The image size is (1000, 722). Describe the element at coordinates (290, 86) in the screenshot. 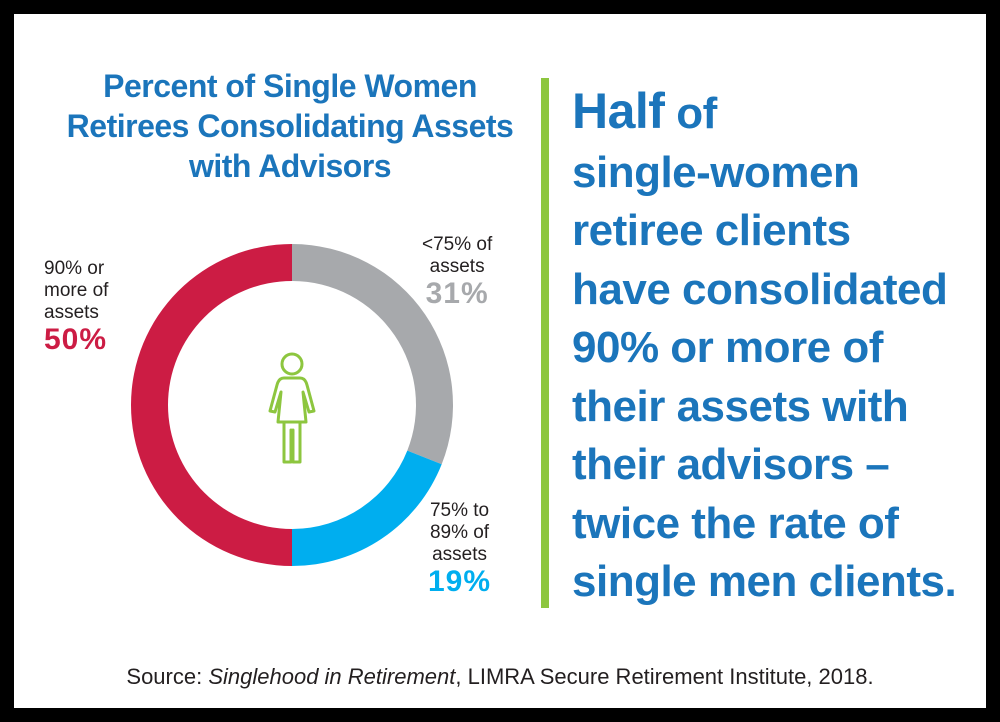

I see `chart-title-line-1: Percent of Single Women` at that location.